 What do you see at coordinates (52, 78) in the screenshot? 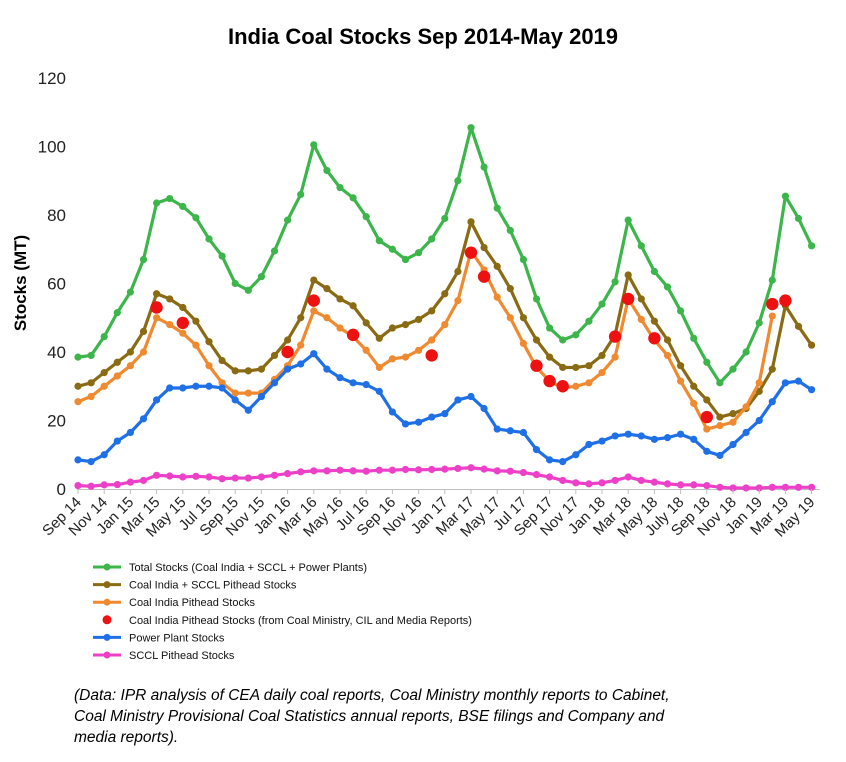
I see `y-tick-label: 120` at bounding box center [52, 78].